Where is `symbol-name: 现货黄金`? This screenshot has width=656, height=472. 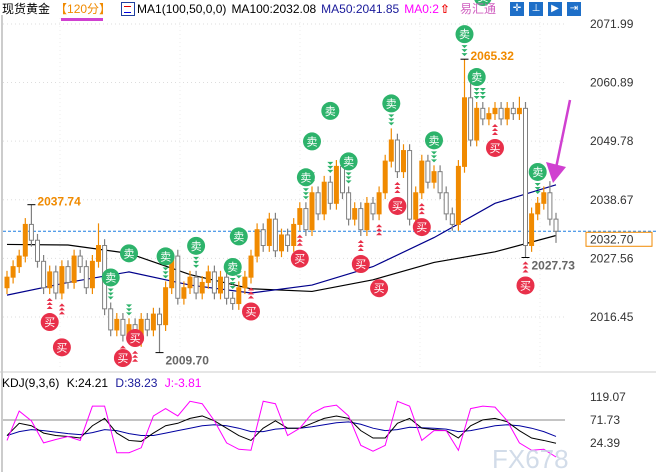 symbol-name: 现货黄金 is located at coordinates (26, 9).